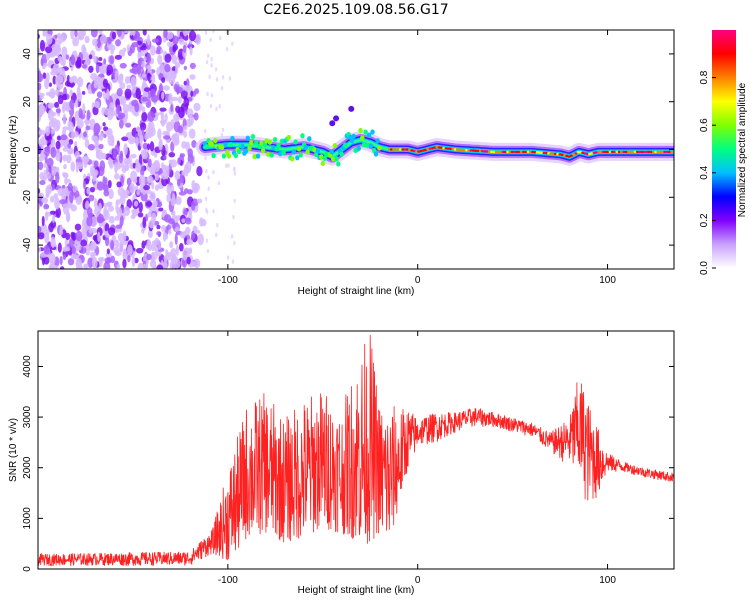  What do you see at coordinates (704, 268) in the screenshot?
I see `colorbar-tick-label: 0.0` at bounding box center [704, 268].